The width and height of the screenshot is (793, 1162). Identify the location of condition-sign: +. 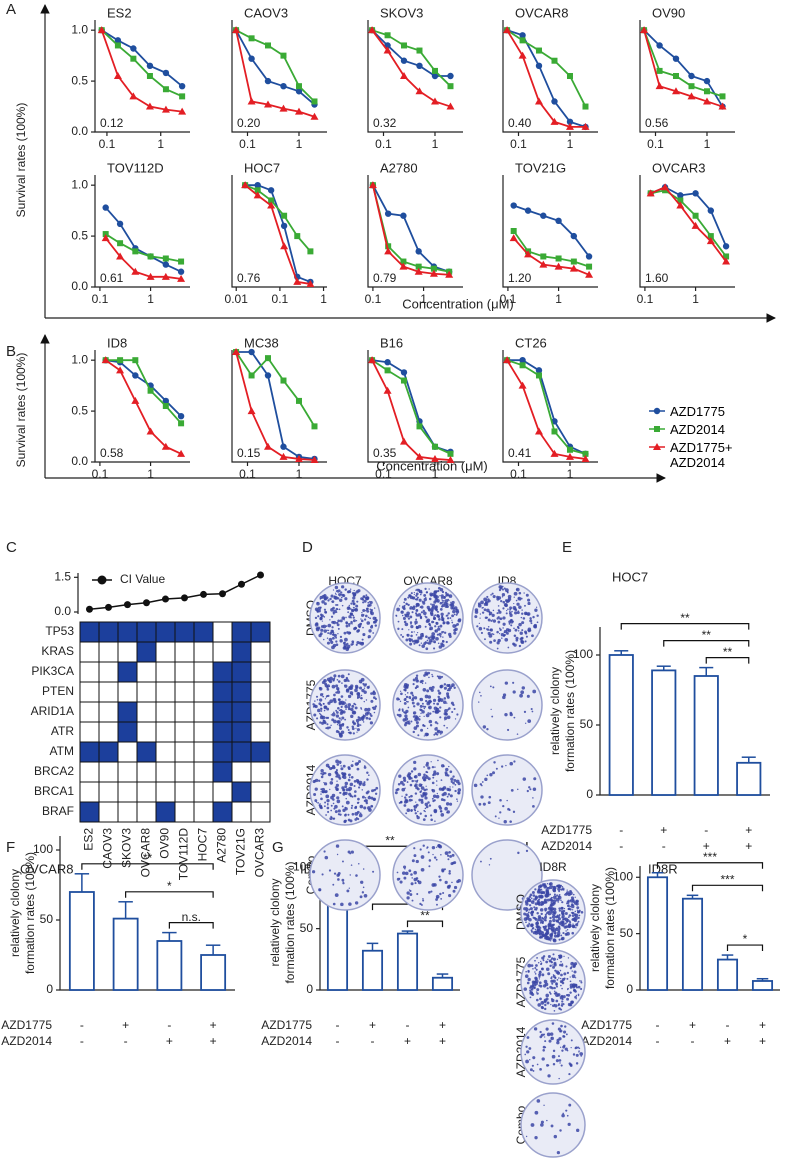
(125, 1025).